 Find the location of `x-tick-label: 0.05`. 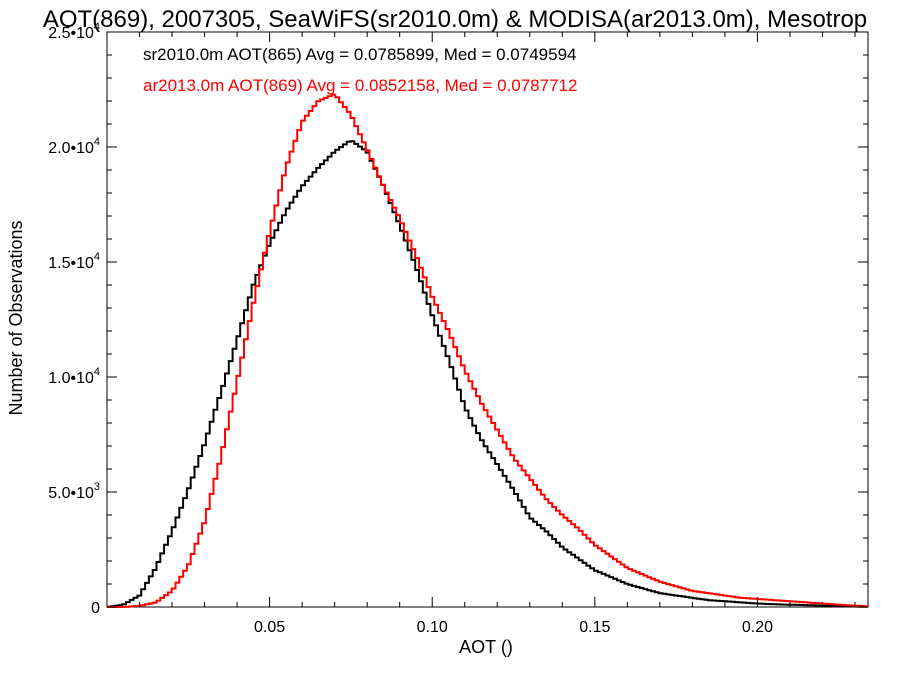

x-tick-label: 0.05 is located at coordinates (269, 627).